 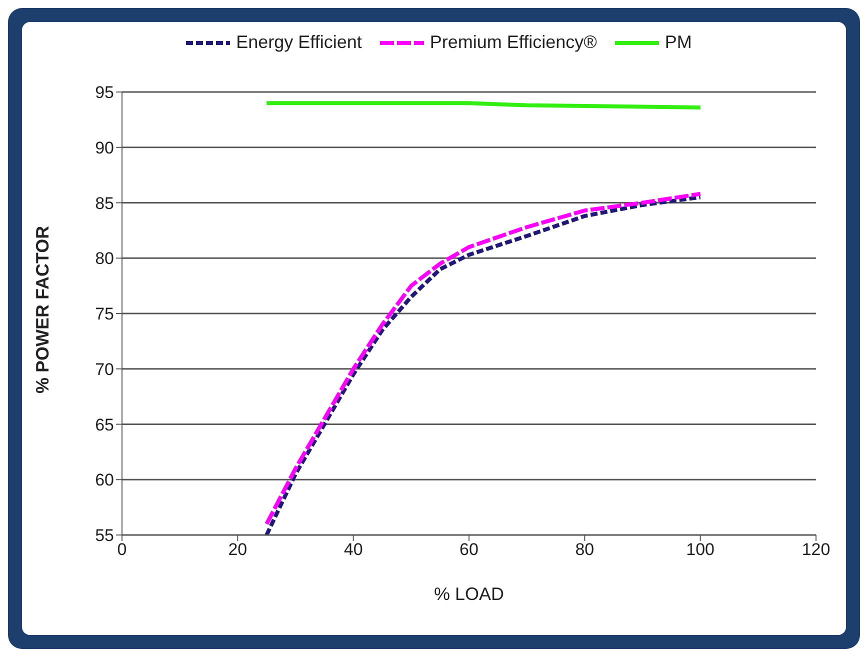 What do you see at coordinates (678, 42) in the screenshot?
I see `legend-label: PM` at bounding box center [678, 42].